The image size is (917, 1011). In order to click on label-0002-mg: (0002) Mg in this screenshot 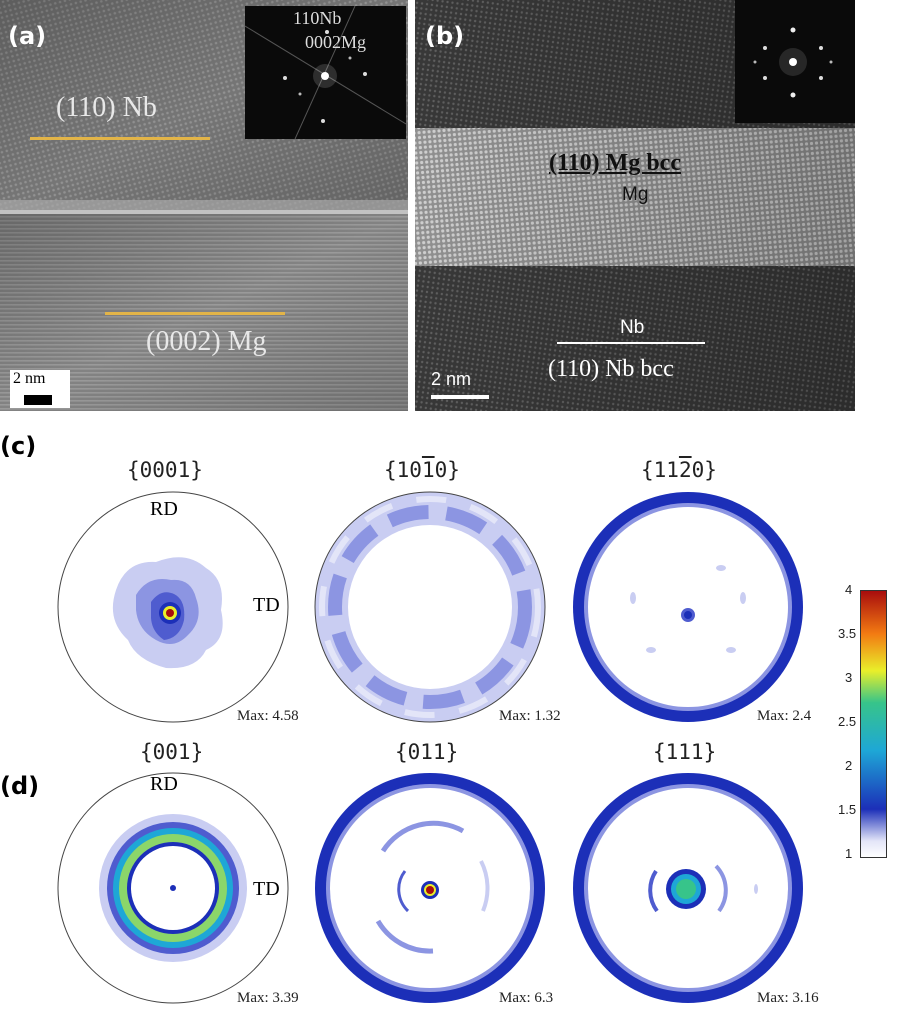, I will do `click(206, 341)`.